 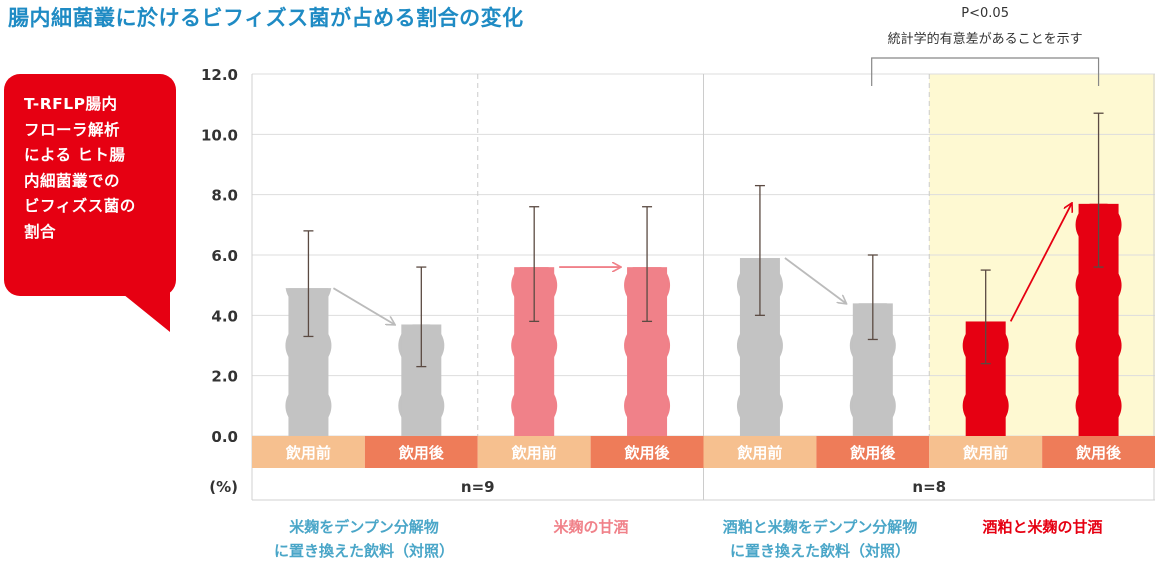 What do you see at coordinates (820, 527) in the screenshot?
I see `condition-label-3-line1: 酒粕と米麹をデンプン分解物` at bounding box center [820, 527].